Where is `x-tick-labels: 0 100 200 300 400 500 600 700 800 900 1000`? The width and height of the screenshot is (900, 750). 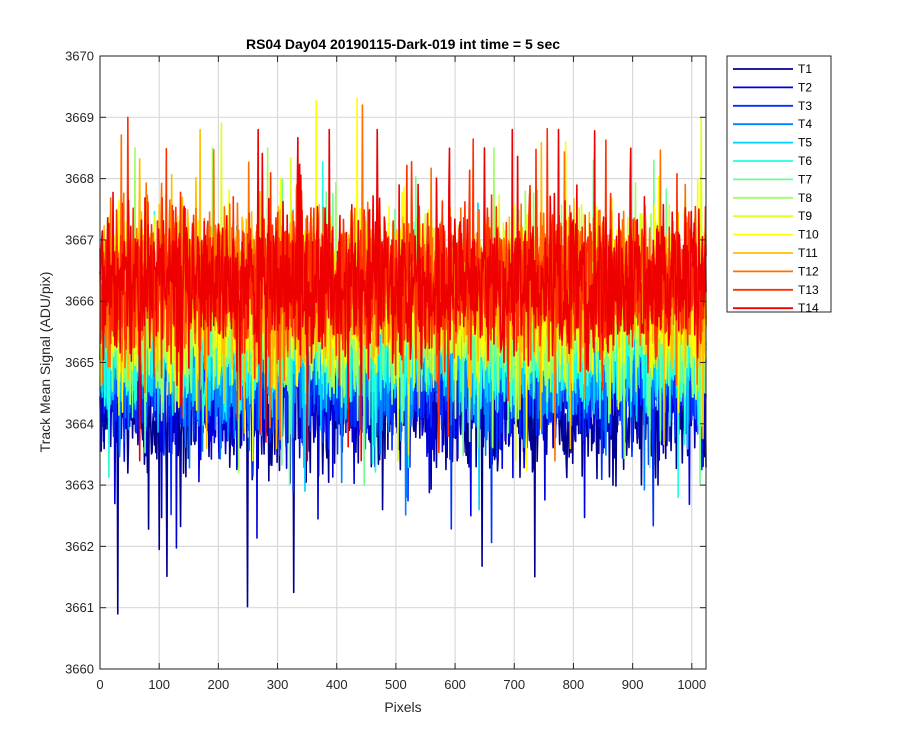
x-tick-labels: 0 100 200 300 400 500 600 700 800 900 1000 is located at coordinates (401, 684).